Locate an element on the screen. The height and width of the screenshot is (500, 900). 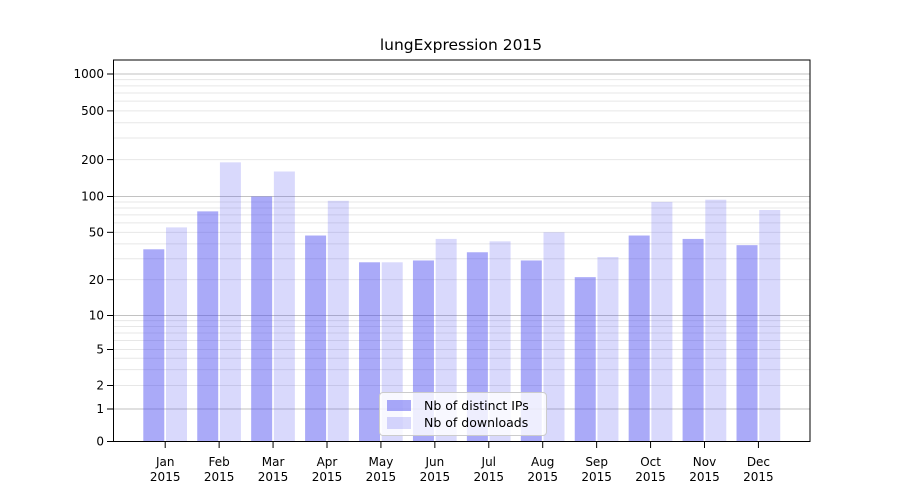
chart-title: lungExpression 2015 is located at coordinates (461, 45).